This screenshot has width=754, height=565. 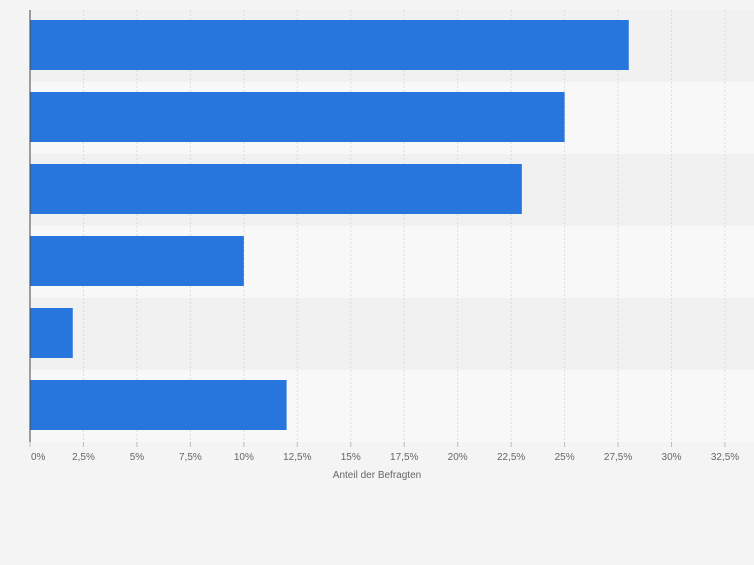 What do you see at coordinates (565, 457) in the screenshot?
I see `tick-label: 25%` at bounding box center [565, 457].